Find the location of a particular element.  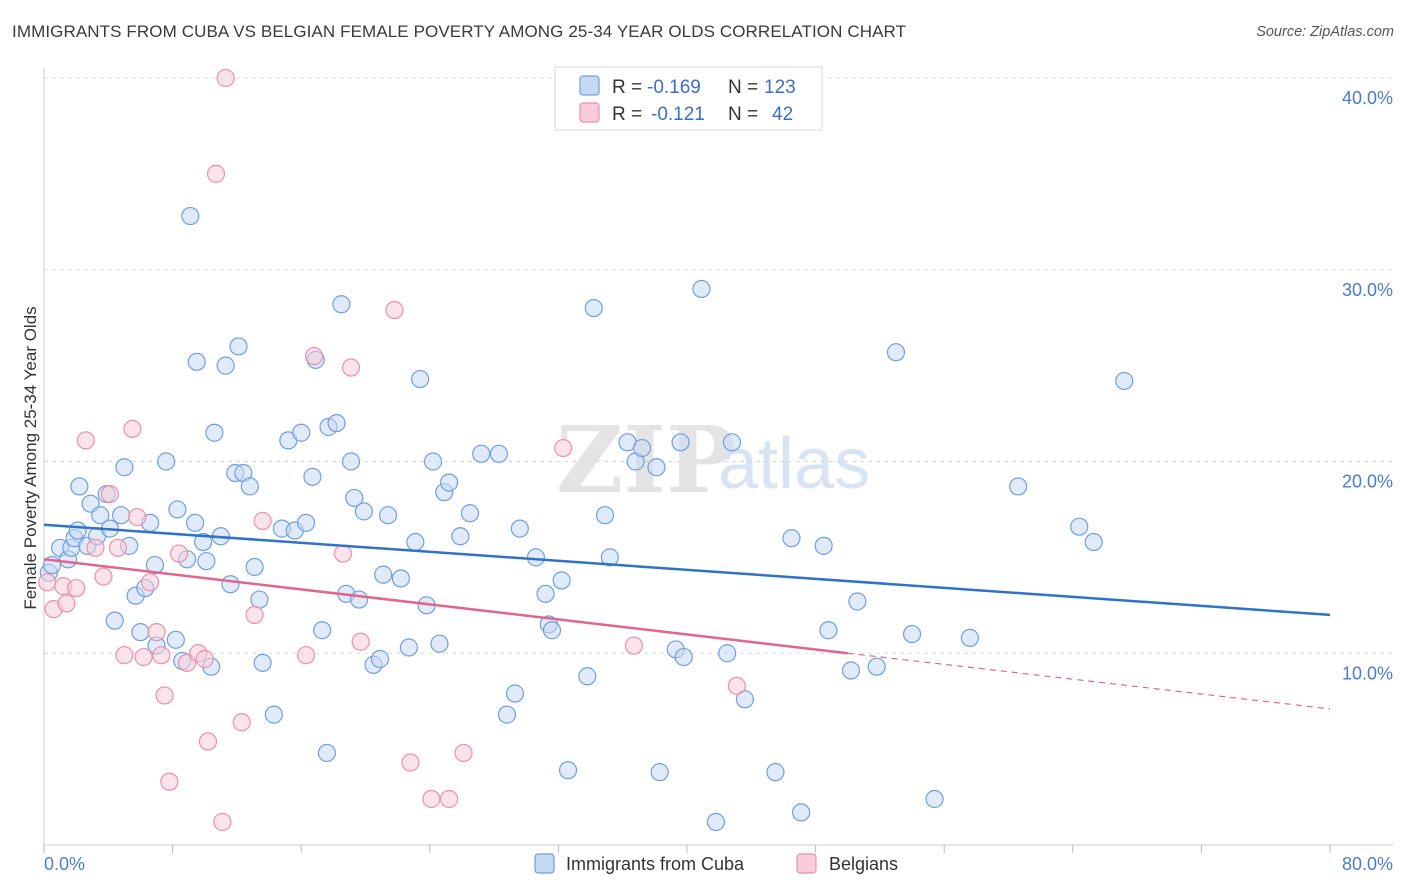

y-tick-labels: 10.0% 20.0% 30.0% 40.0% is located at coordinates (1367, 385).